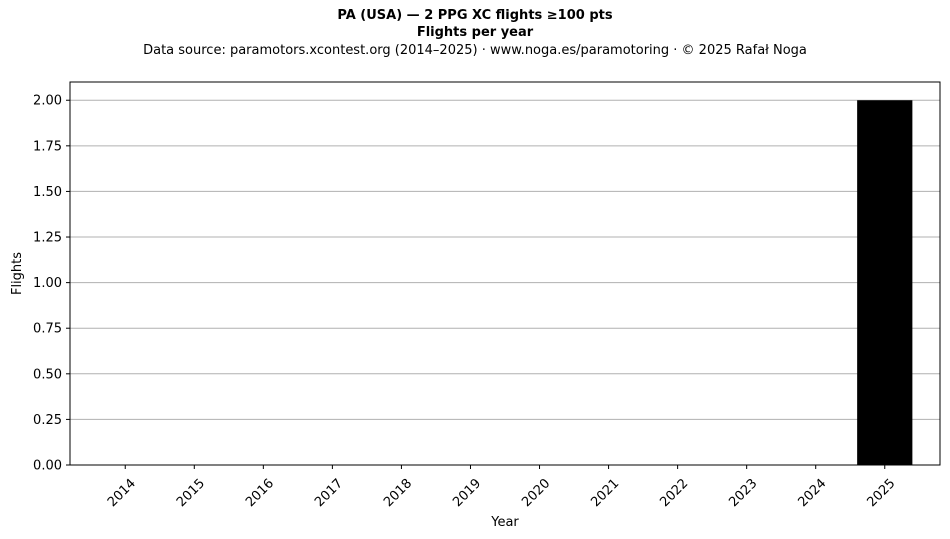 This screenshot has height=539, width=950. What do you see at coordinates (504, 522) in the screenshot?
I see `x-axis-label: Year` at bounding box center [504, 522].